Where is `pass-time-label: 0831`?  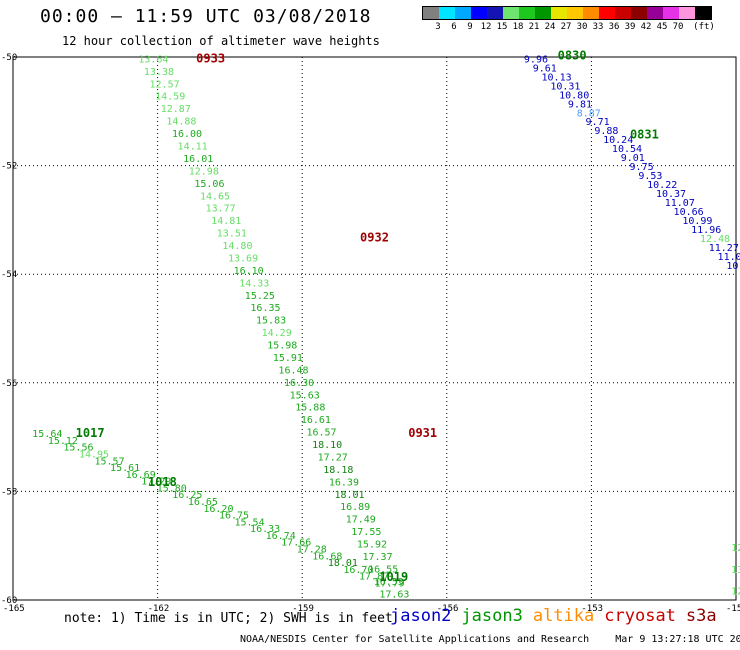
pass-time-label: 0831 is located at coordinates (644, 134).